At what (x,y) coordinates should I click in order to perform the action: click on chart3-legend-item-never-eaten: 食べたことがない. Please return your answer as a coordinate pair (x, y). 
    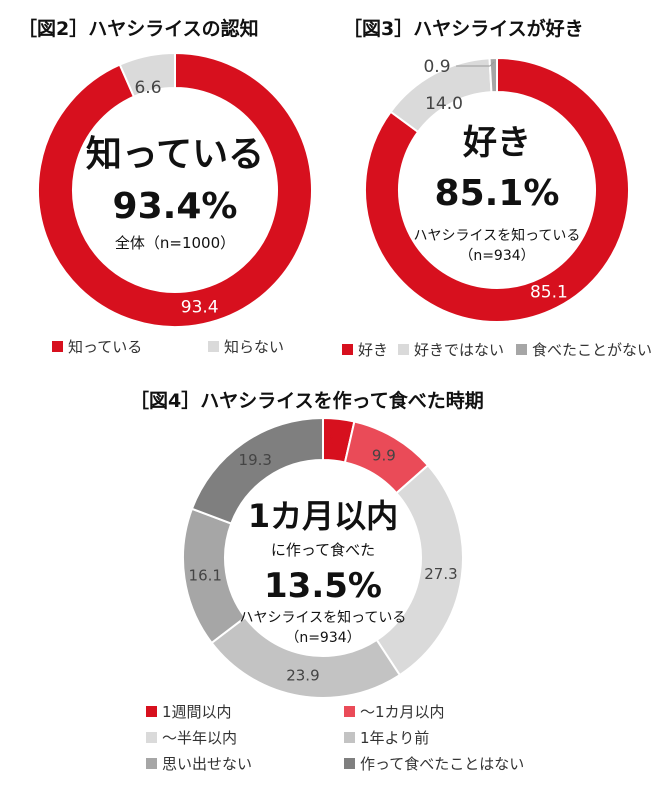
    Looking at the image, I should click on (584, 349).